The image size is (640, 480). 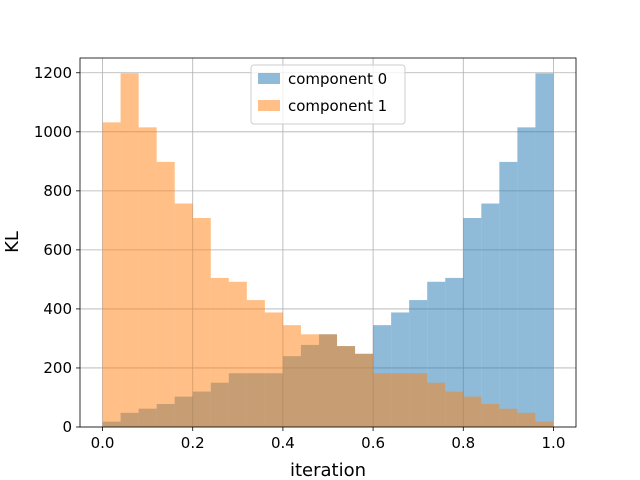 I want to click on y-axis-label: KL, so click(x=12, y=242).